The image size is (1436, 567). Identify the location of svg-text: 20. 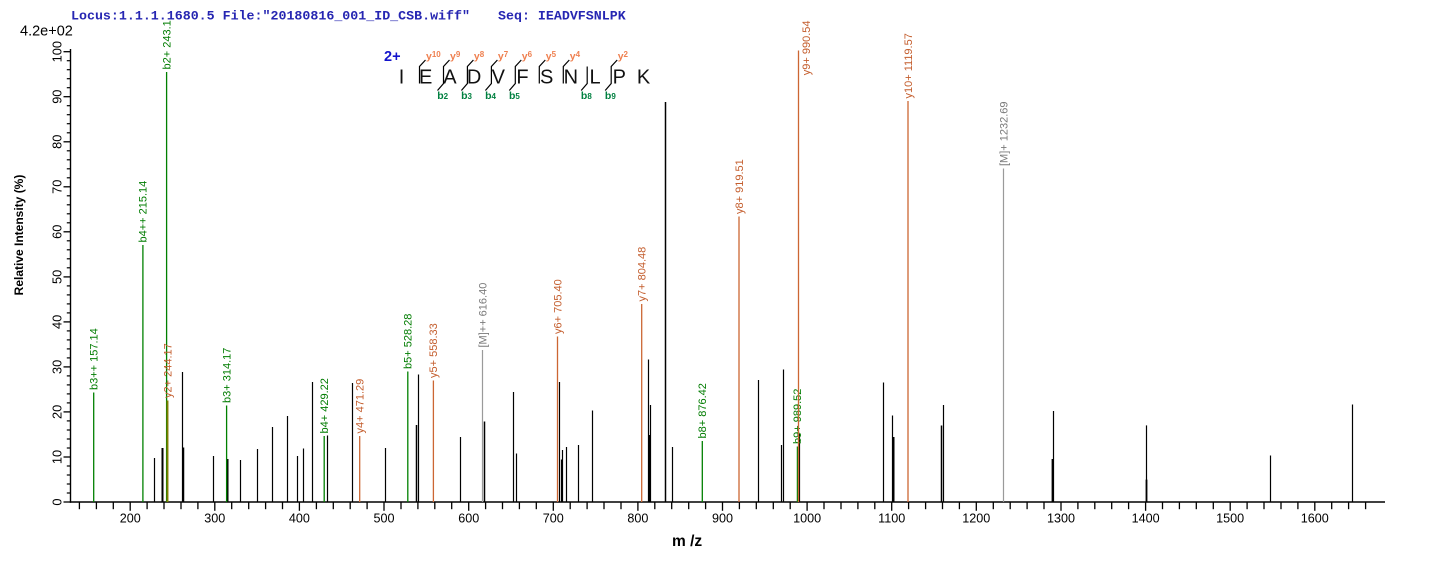
(57, 412).